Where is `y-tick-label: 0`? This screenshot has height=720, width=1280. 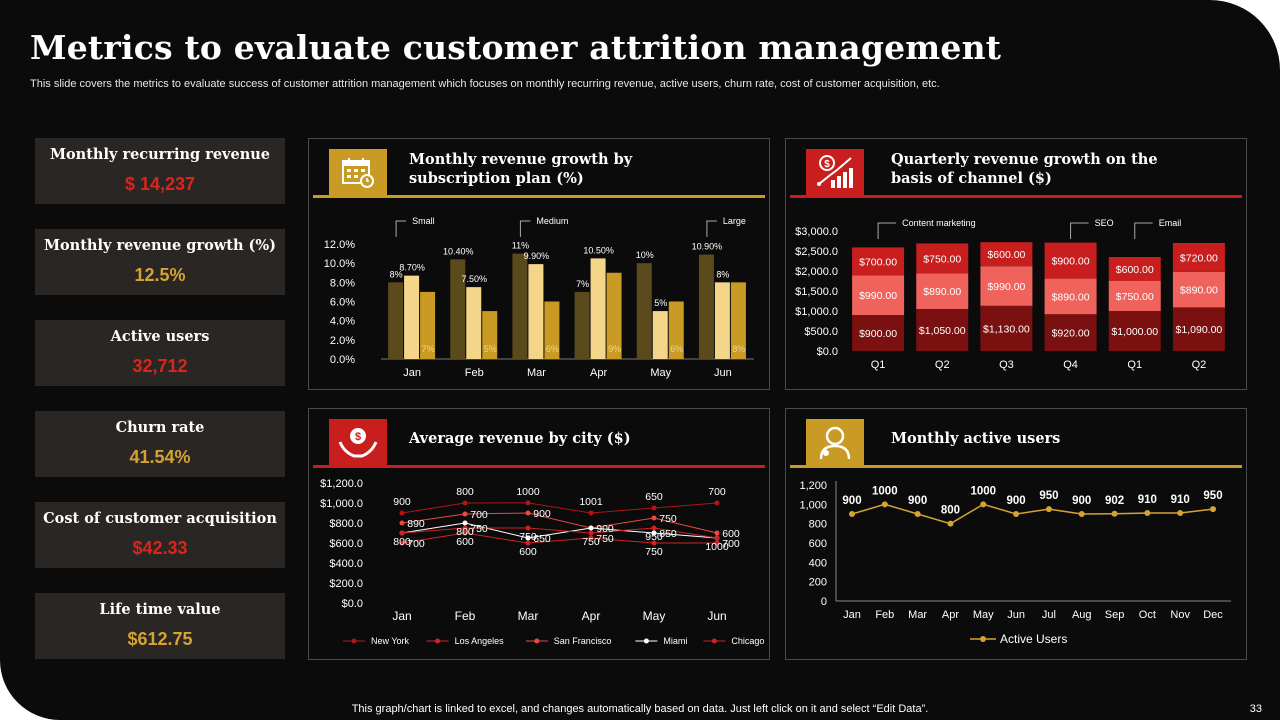
y-tick-label: 0 is located at coordinates (824, 602).